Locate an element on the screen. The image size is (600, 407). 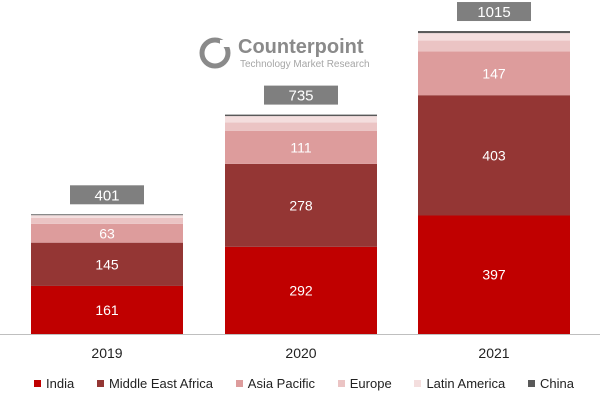
legend-label: Latin America is located at coordinates (466, 383).